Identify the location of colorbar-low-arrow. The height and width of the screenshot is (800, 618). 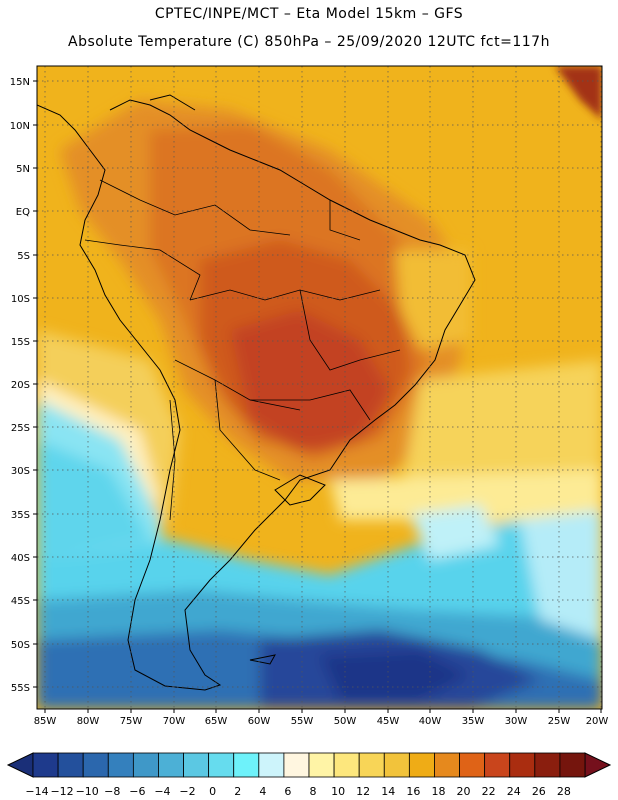
(20, 765).